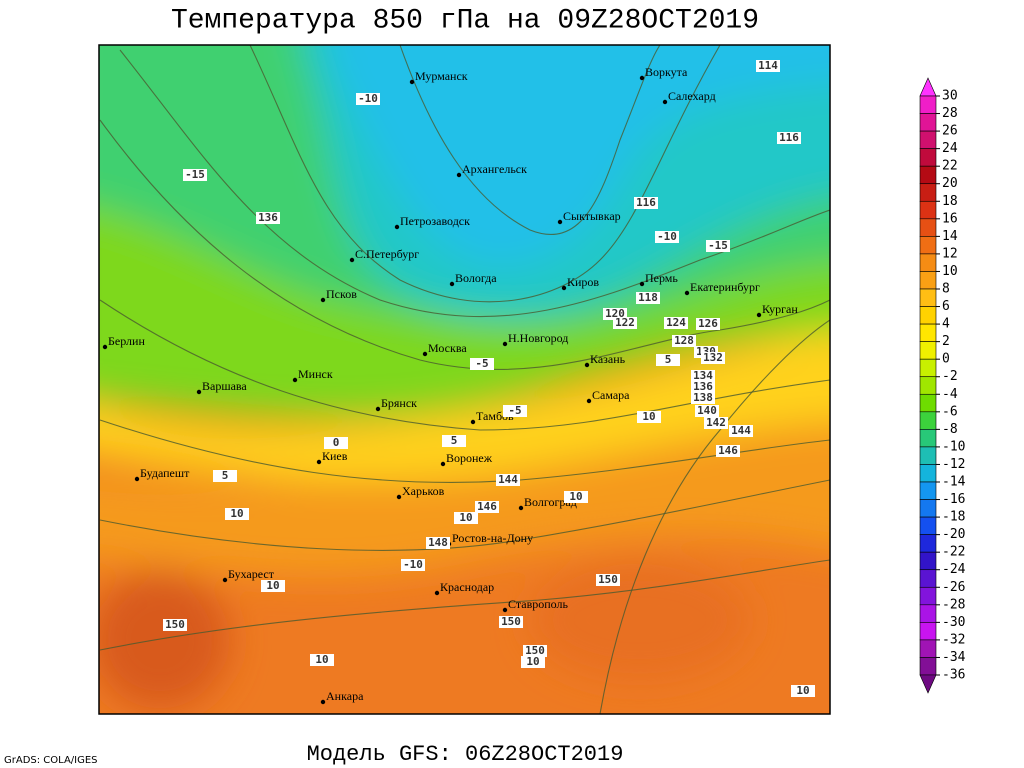 The width and height of the screenshot is (1024, 768). I want to click on city-label: С.Петербург, so click(387, 254).